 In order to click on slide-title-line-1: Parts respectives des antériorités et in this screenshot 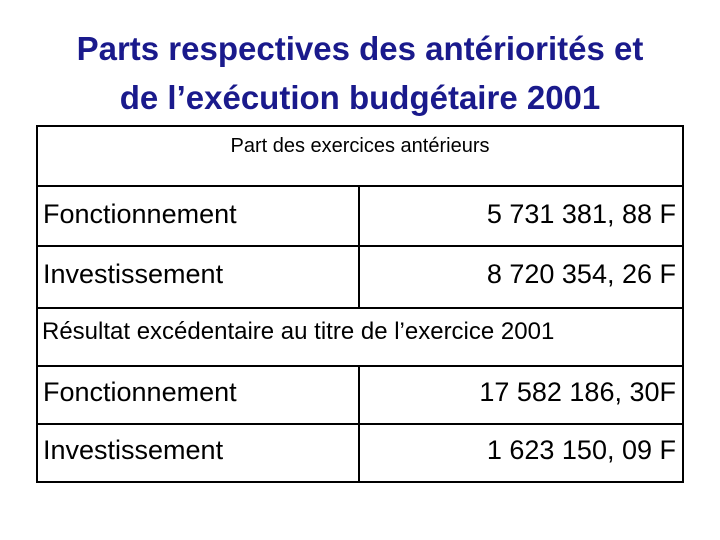, I will do `click(360, 48)`.